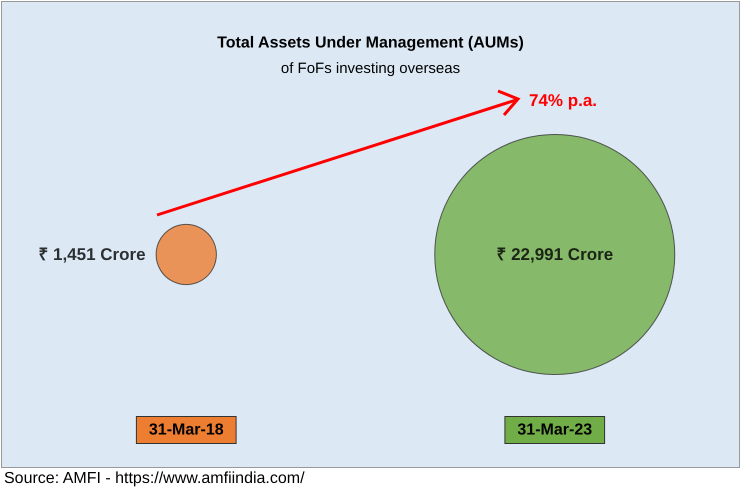 The image size is (741, 495). I want to click on source-note: Source: AMFI - https://www.amfiindia.com/, so click(154, 479).